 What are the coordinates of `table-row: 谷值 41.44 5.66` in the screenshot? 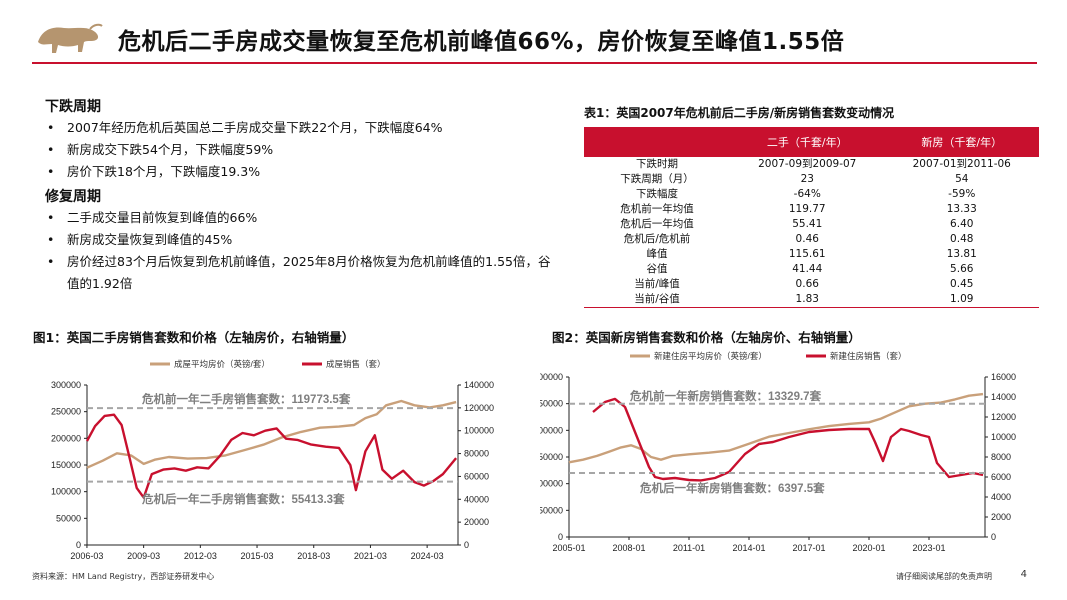 It's located at (810, 269).